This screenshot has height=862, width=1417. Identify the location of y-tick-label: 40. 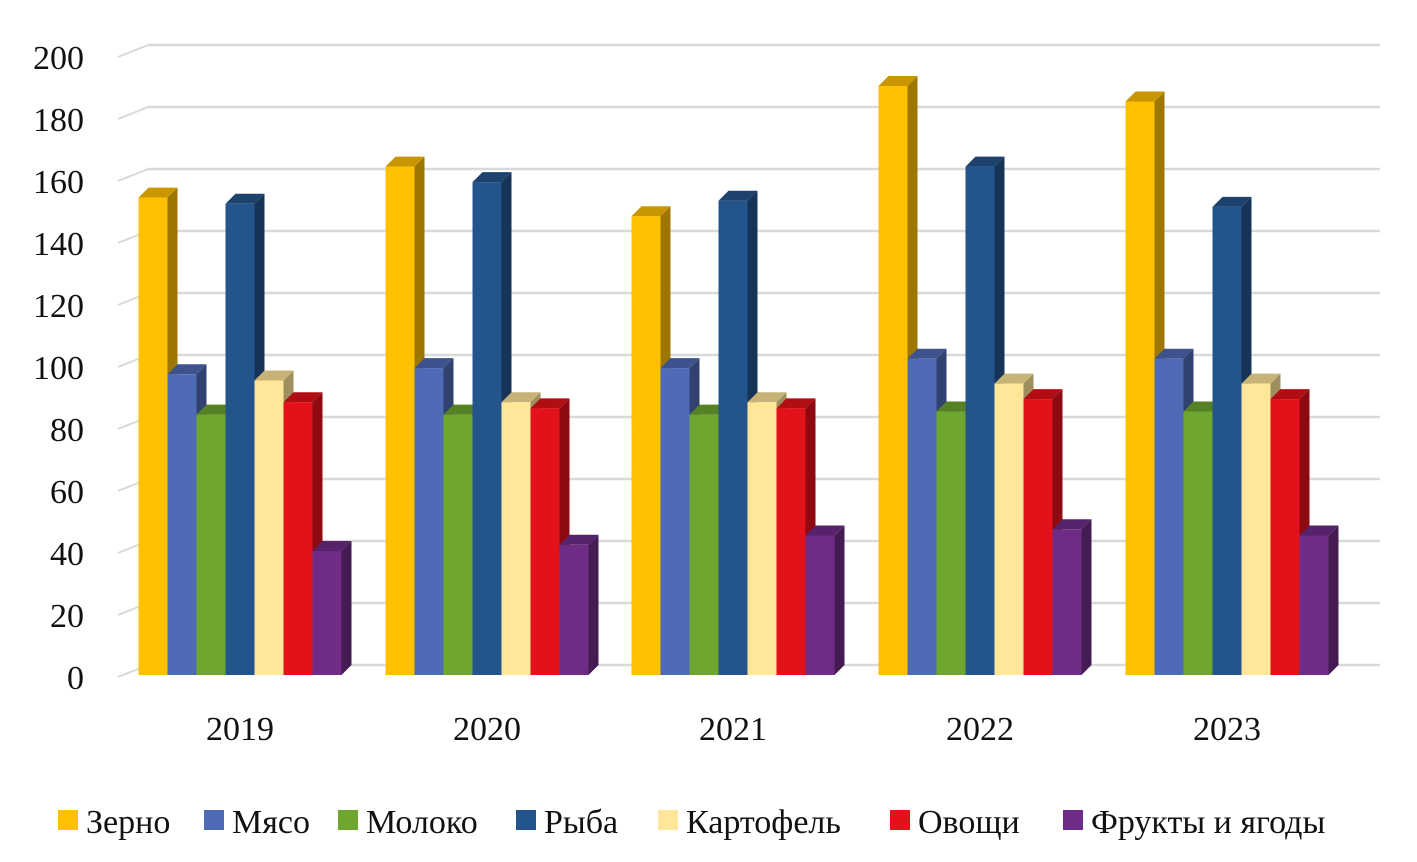
(67, 554).